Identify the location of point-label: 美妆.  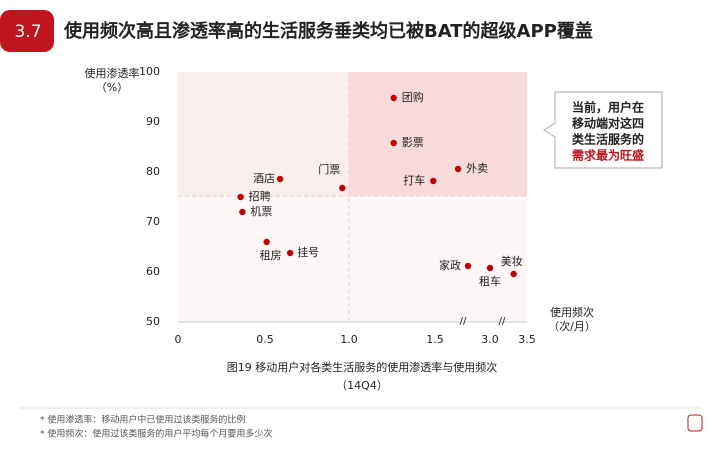
(512, 261).